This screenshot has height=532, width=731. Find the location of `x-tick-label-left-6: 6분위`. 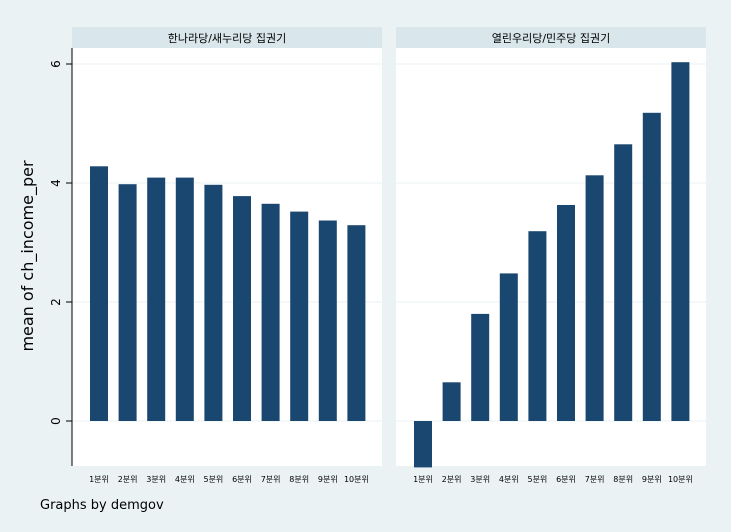

x-tick-label-left-6: 6분위 is located at coordinates (242, 479).